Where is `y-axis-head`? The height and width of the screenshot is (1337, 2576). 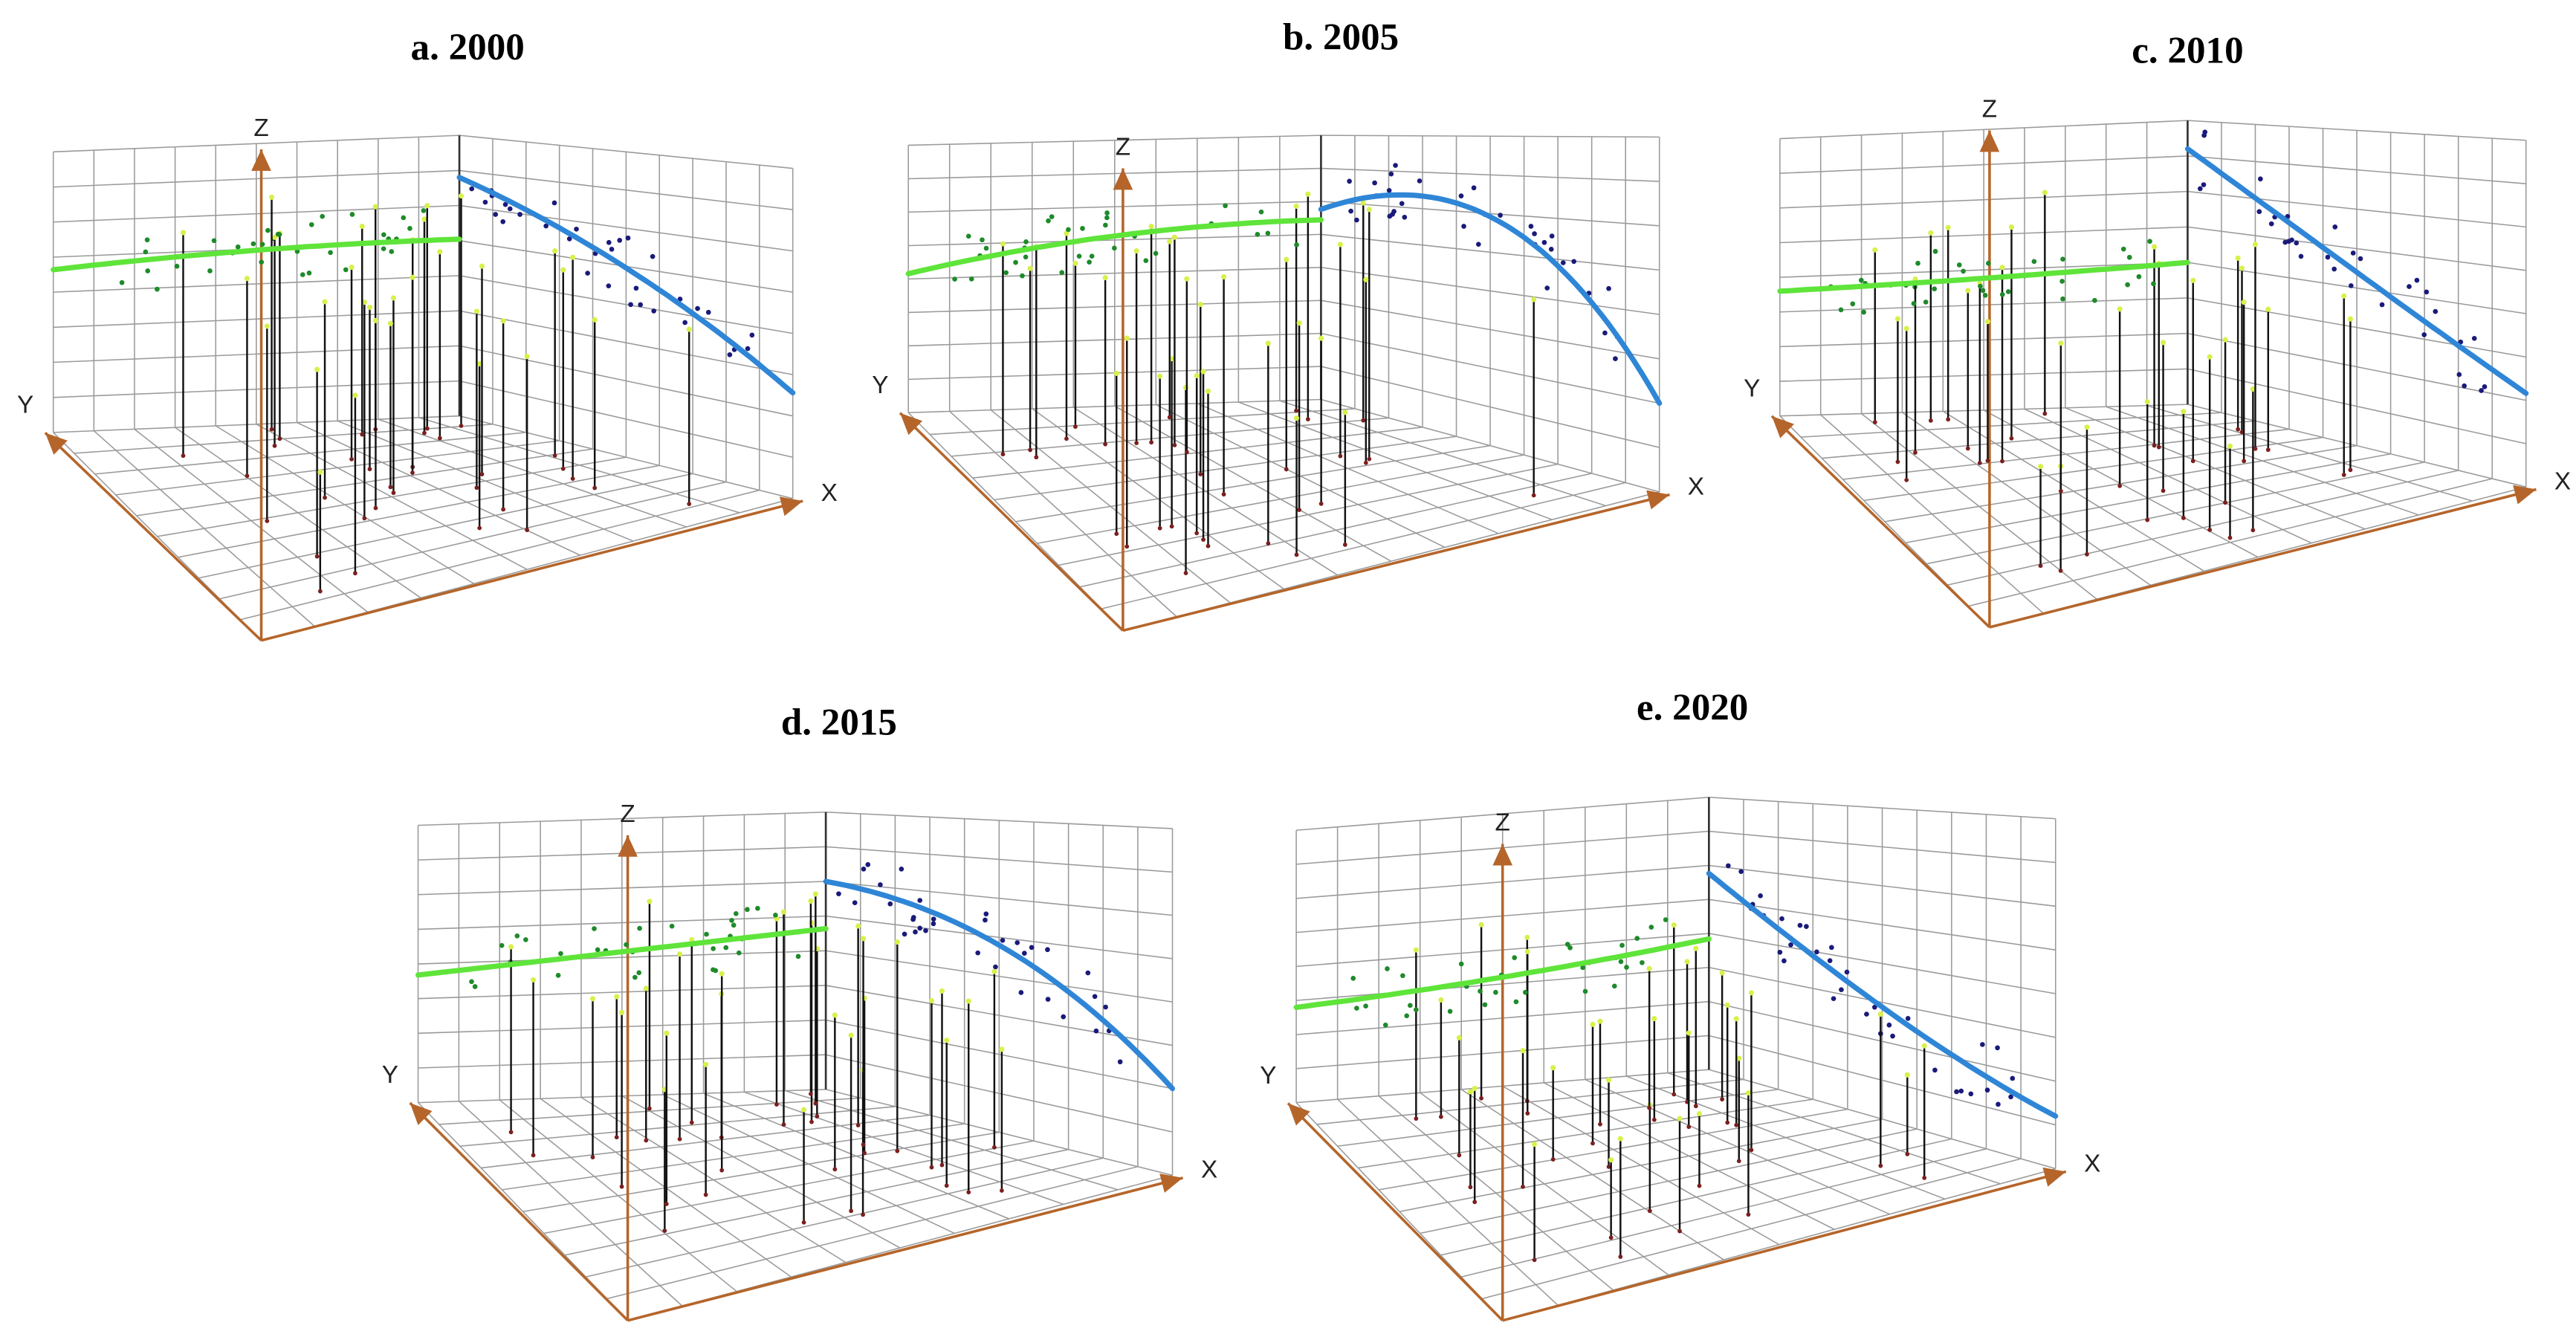
y-axis-head is located at coordinates (911, 424).